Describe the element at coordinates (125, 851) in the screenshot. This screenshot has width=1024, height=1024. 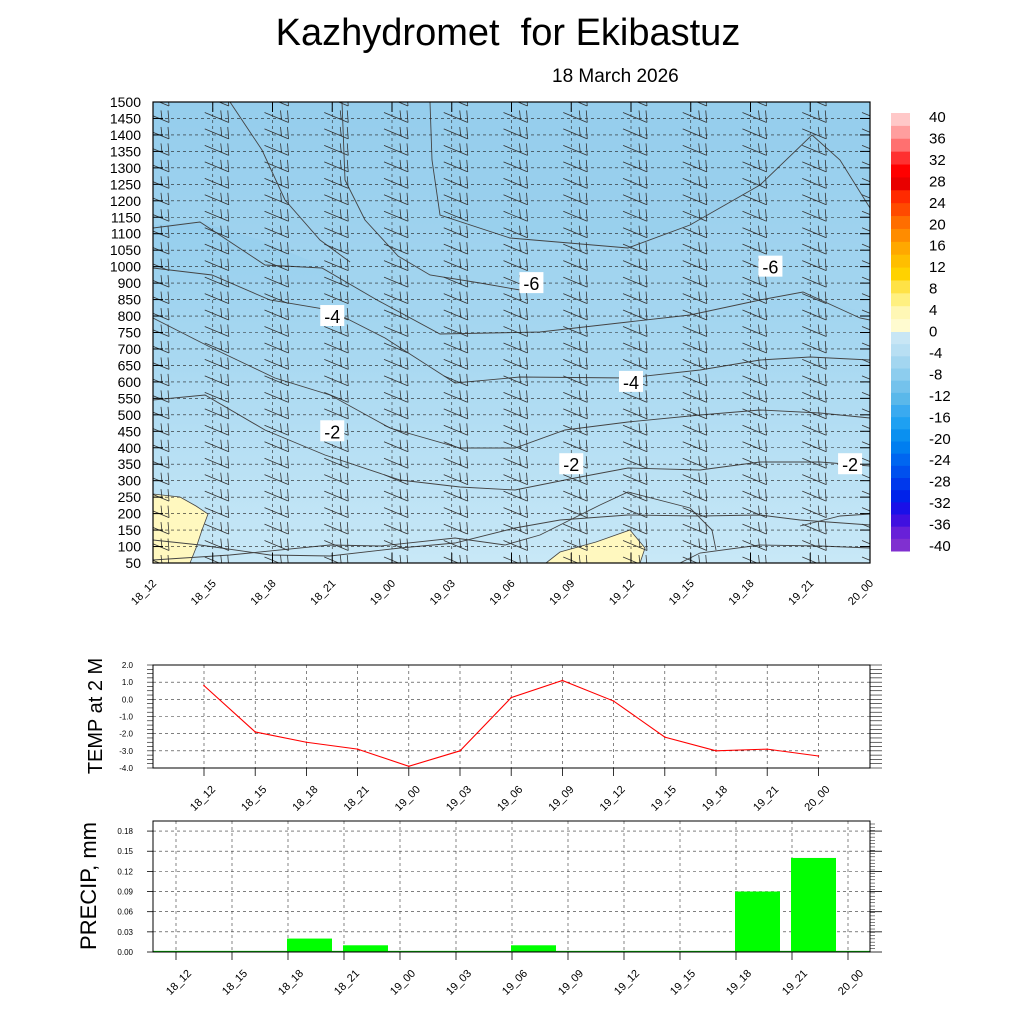
I see `y-tick-label: 0.15` at that location.